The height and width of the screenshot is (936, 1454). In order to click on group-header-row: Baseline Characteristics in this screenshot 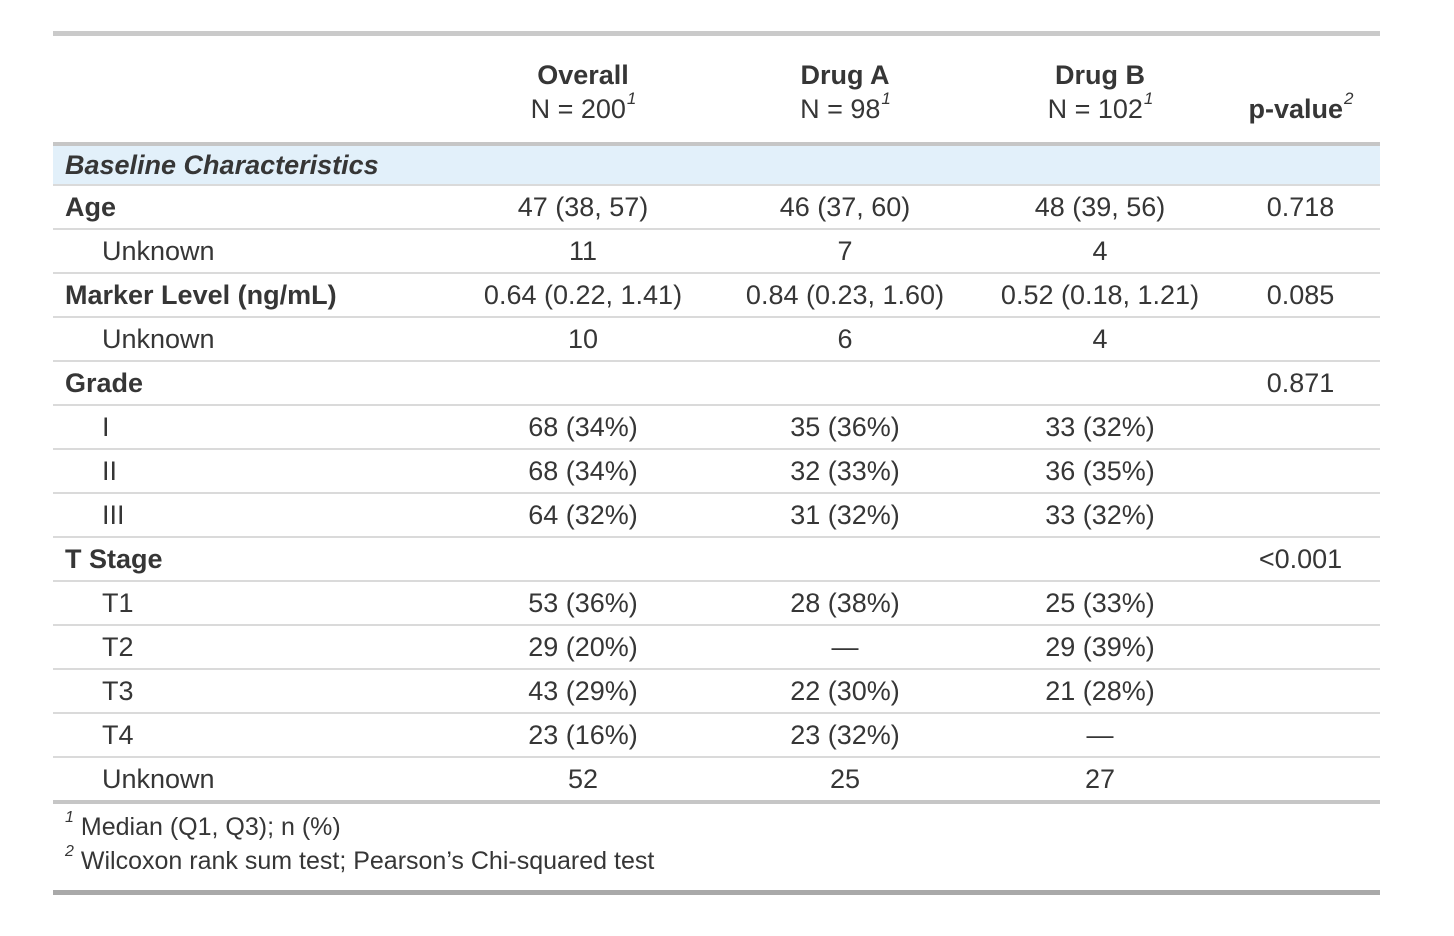, I will do `click(716, 165)`.